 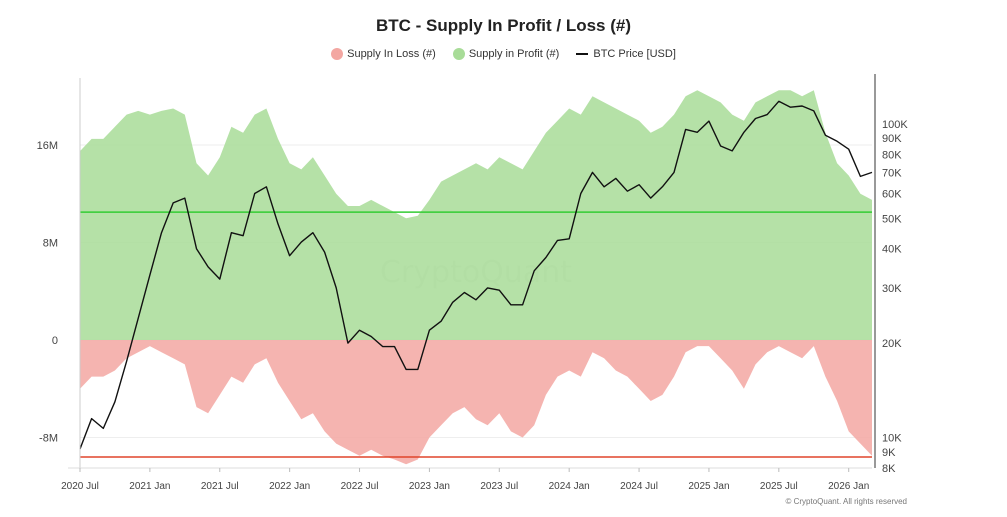 What do you see at coordinates (846, 501) in the screenshot?
I see `copyright-notice: © CryptoQuant. All rights reserved` at bounding box center [846, 501].